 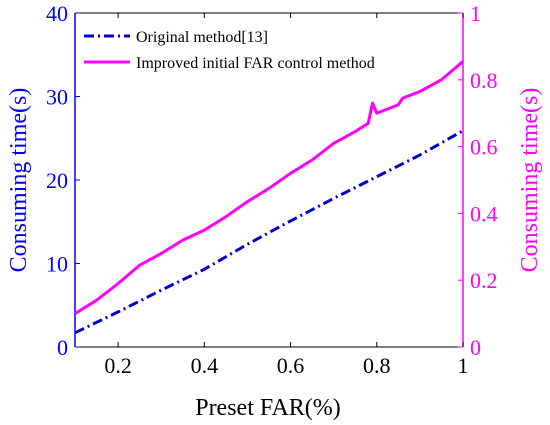 I want to click on x-tick-label: 0.2, so click(x=118, y=365).